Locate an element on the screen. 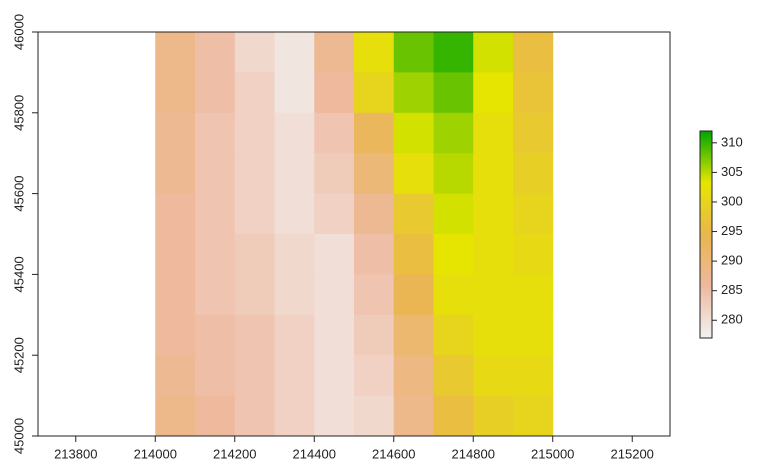  colorbar-label: 305 is located at coordinates (732, 171).